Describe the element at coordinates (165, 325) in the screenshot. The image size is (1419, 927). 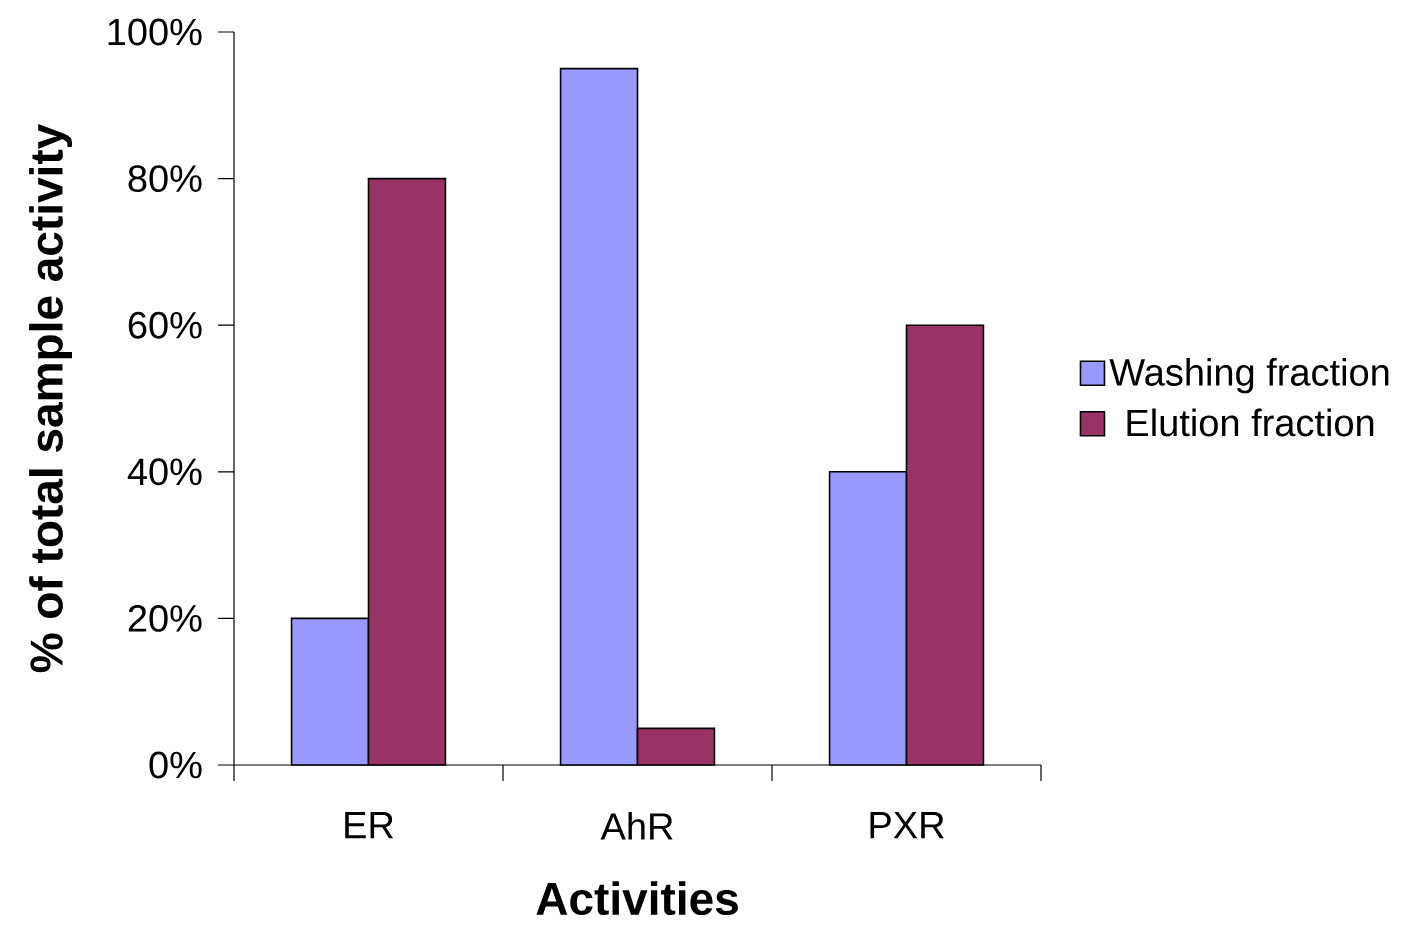
I see `y-tick-label: 60%` at that location.